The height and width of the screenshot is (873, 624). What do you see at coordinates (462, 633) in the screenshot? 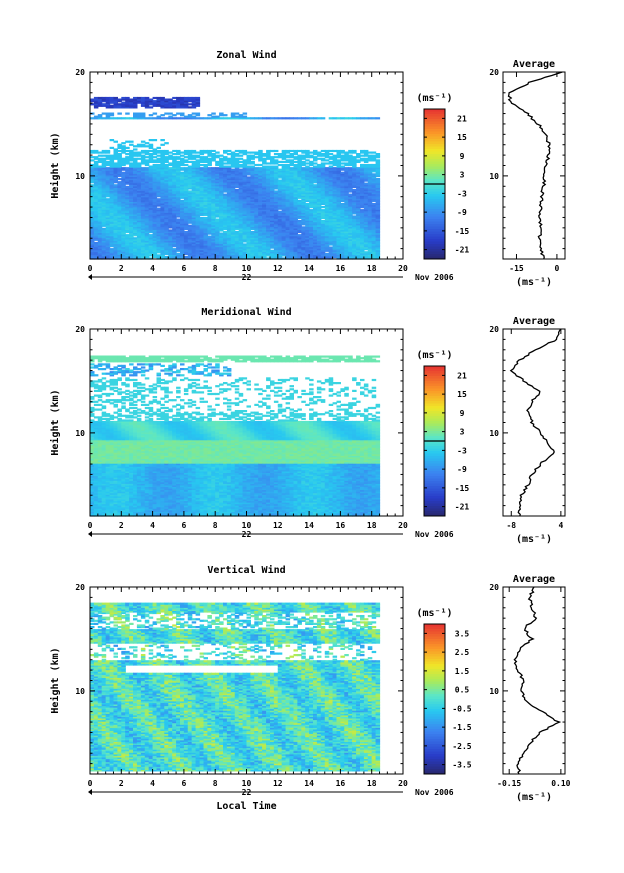
I see `colorbar-tick-label: 3.5` at bounding box center [462, 633].